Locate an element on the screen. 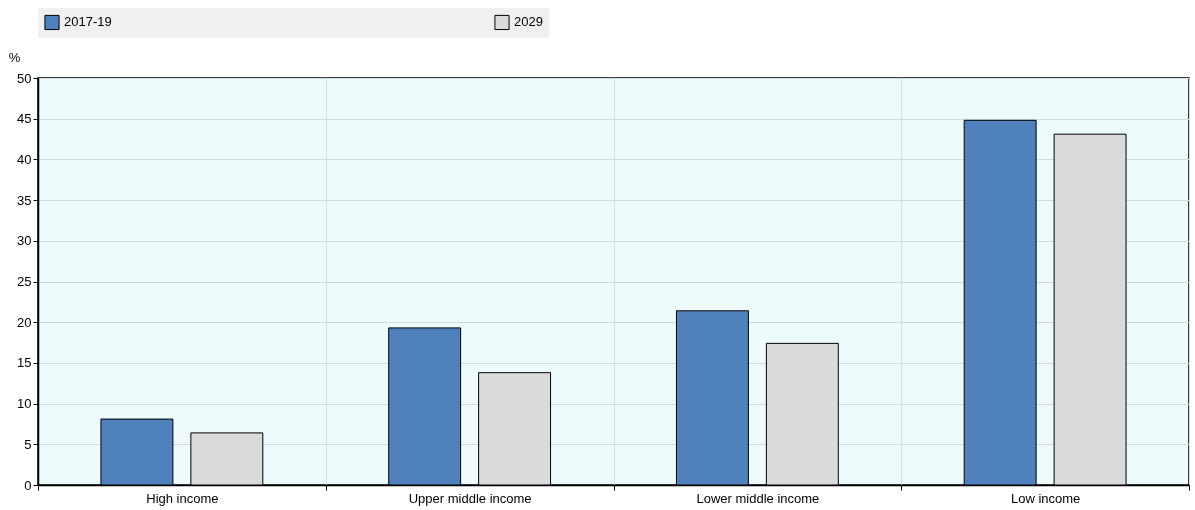 This screenshot has width=1195, height=510. y-tick-label: 15 is located at coordinates (24, 363).